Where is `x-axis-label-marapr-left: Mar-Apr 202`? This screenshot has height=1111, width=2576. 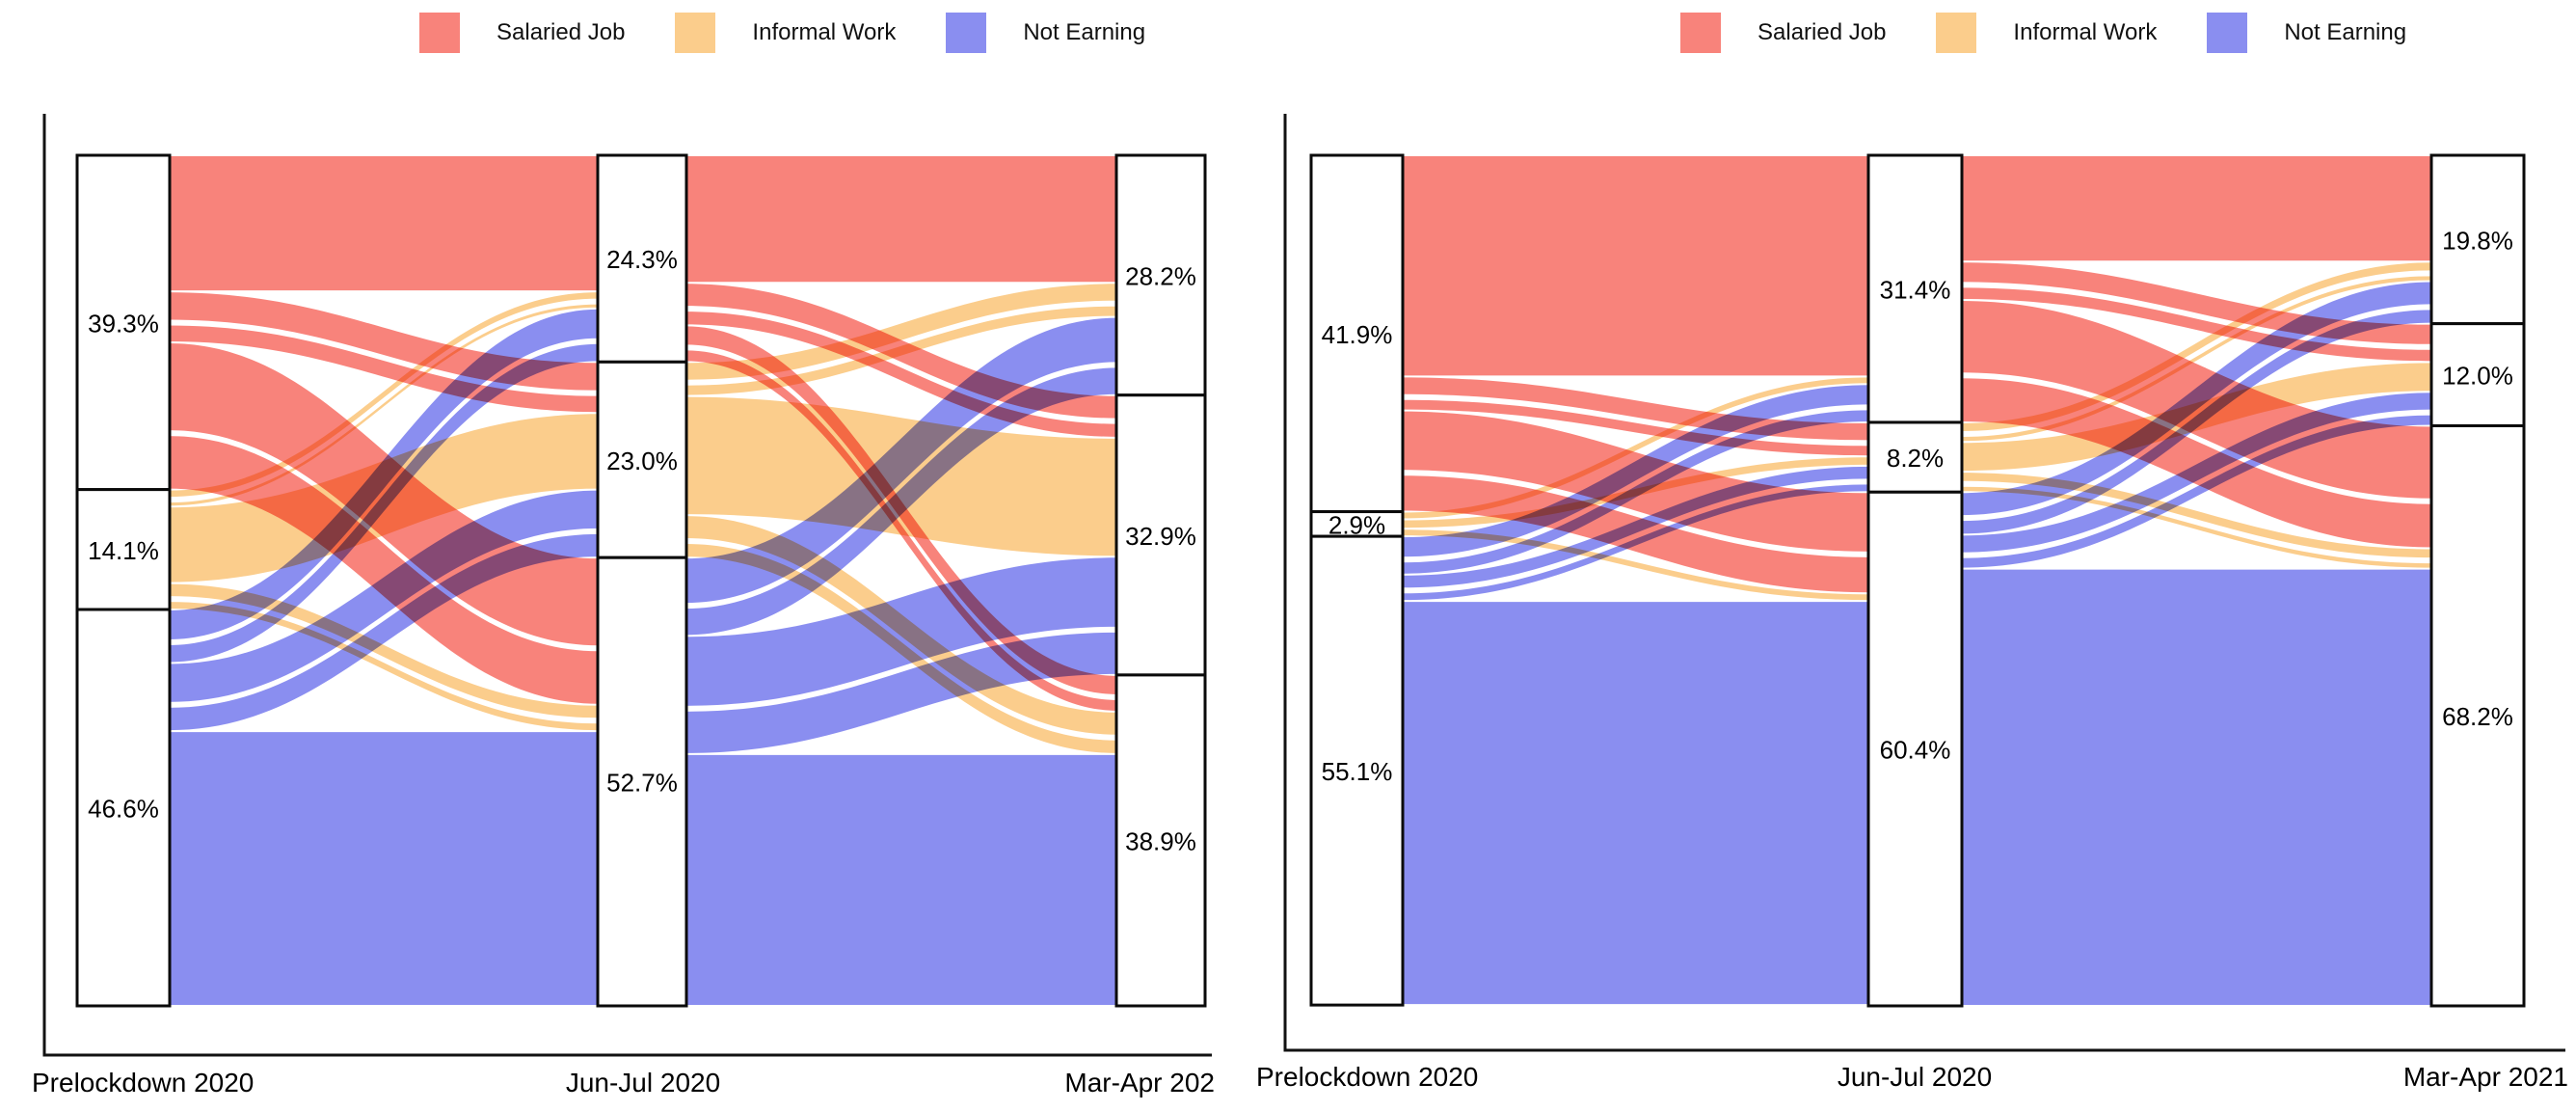
x-axis-label-marapr-left: Mar-Apr 202 is located at coordinates (1140, 1082).